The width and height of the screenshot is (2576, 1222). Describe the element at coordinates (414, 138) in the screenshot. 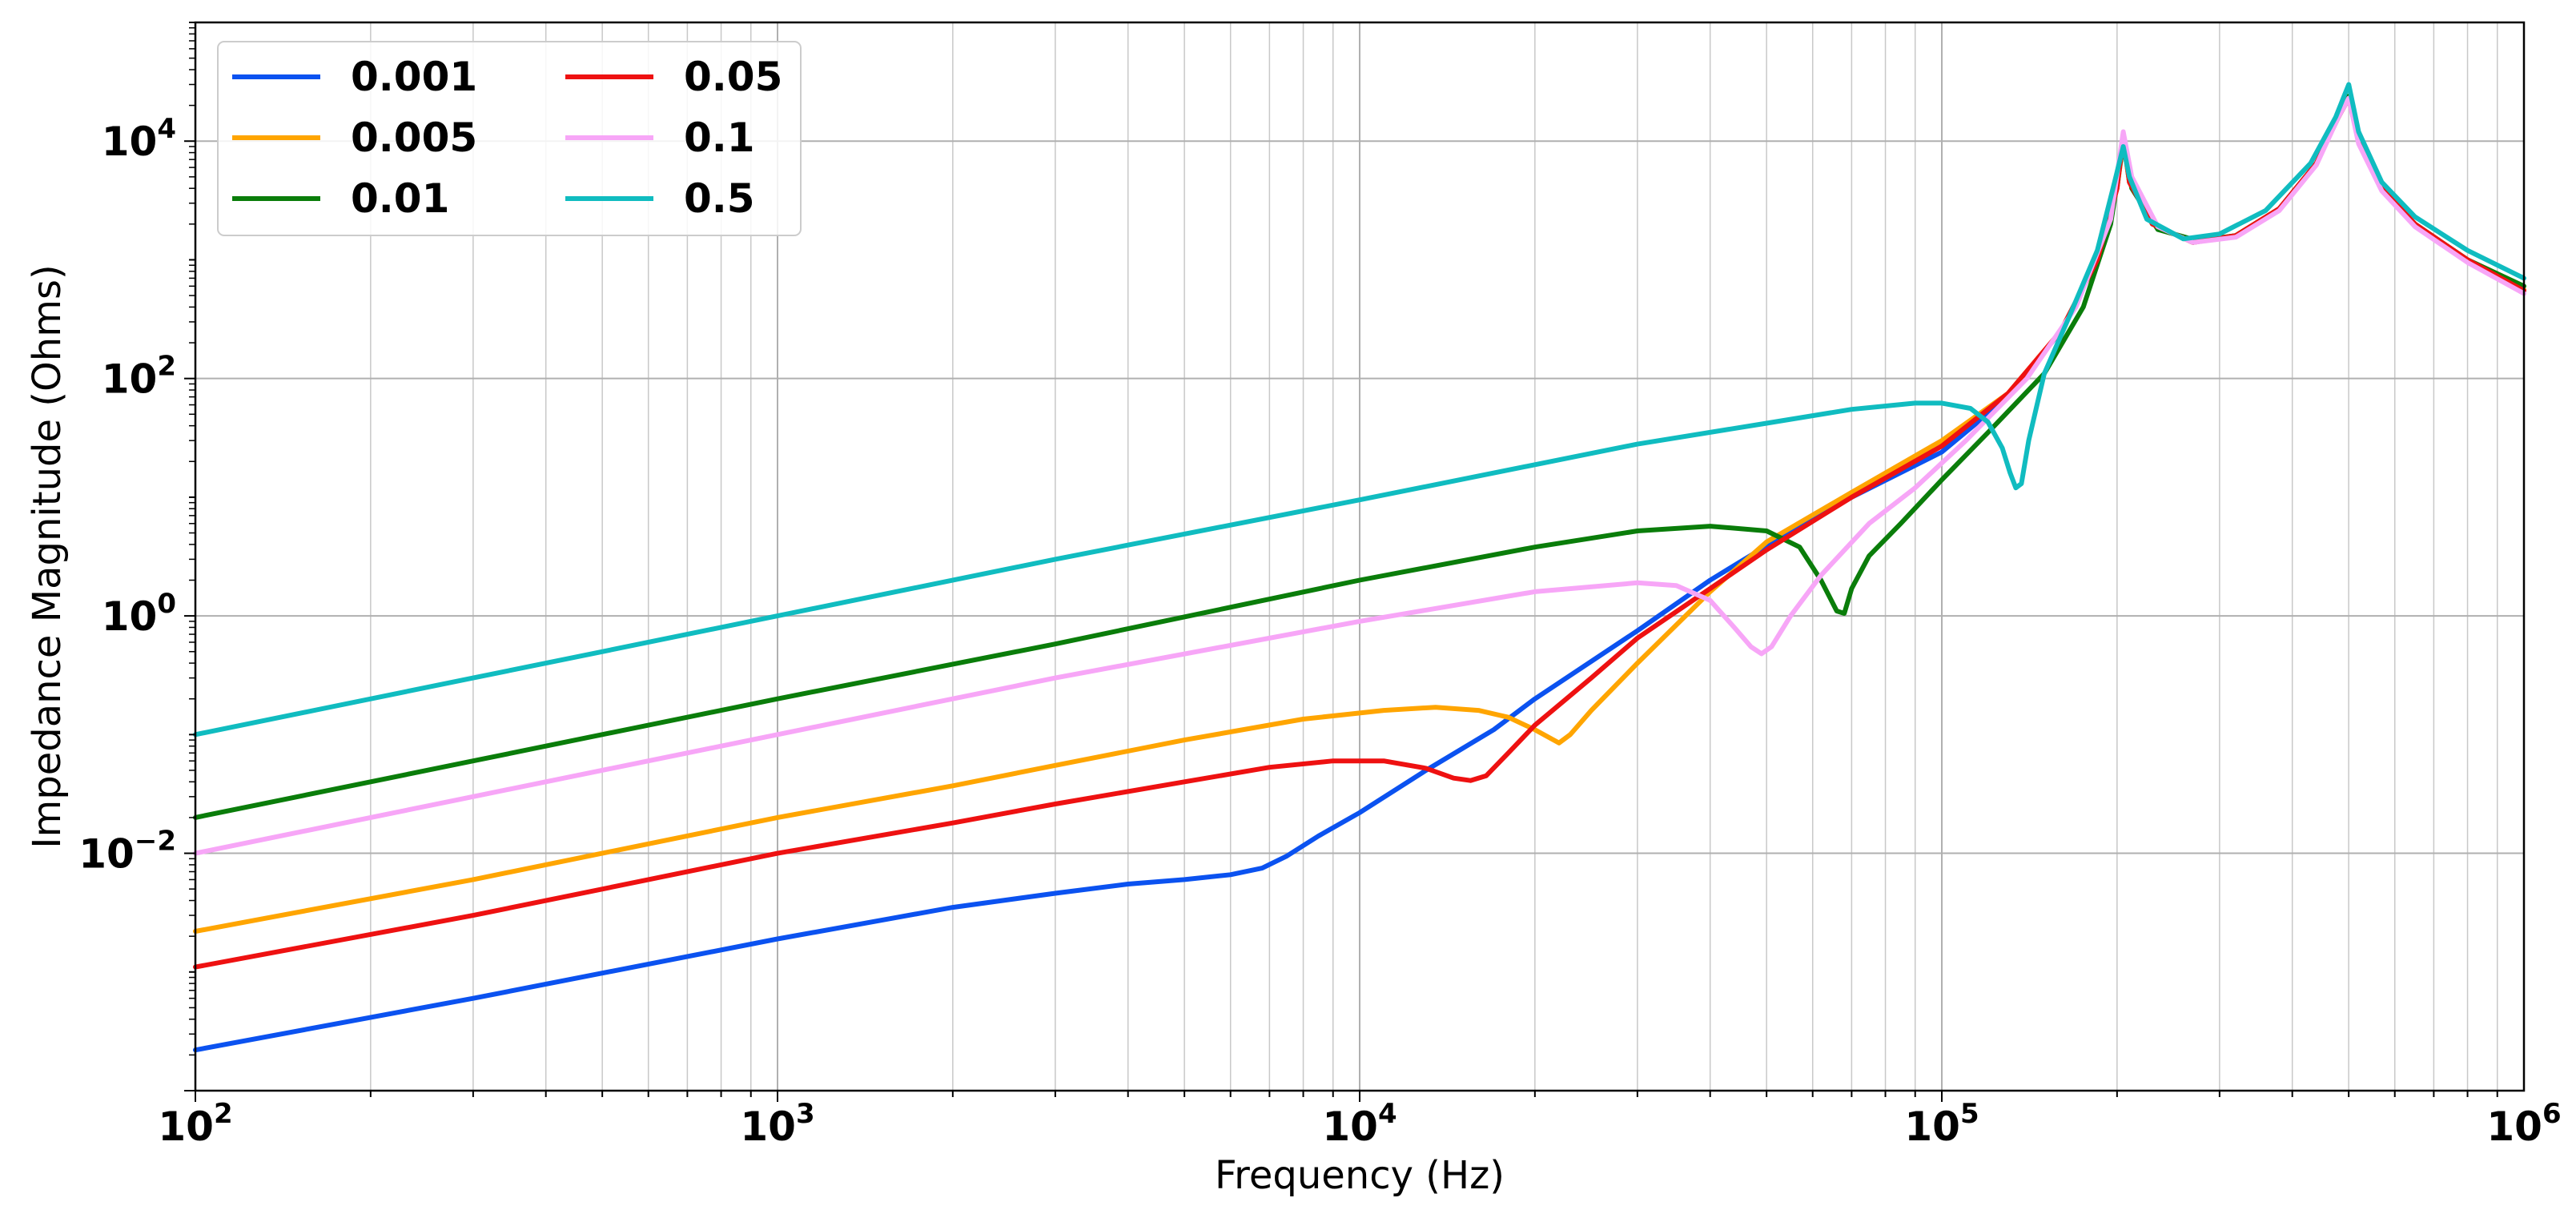

I see `legend-label: 0.005` at that location.